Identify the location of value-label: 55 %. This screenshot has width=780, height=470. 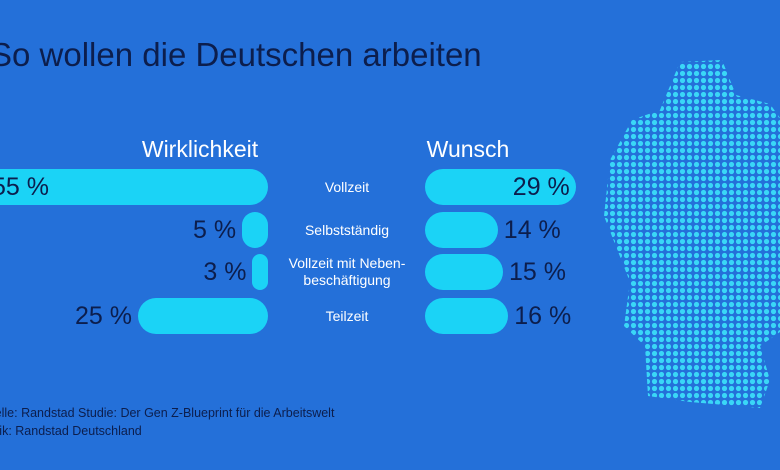
(24, 187).